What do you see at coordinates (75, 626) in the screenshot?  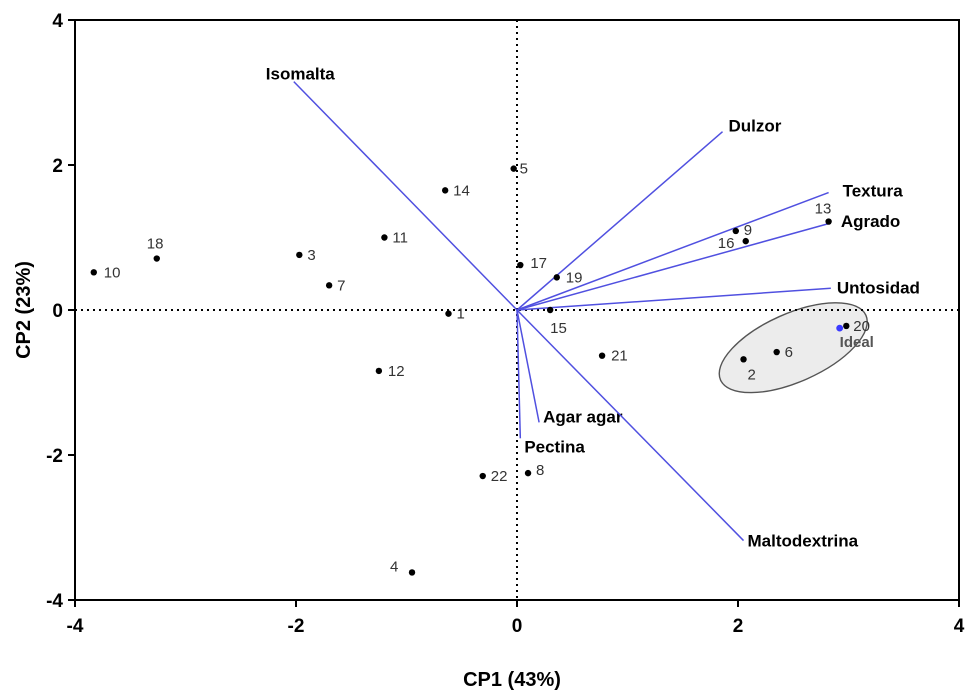 I see `x-tick-label: -4` at bounding box center [75, 626].